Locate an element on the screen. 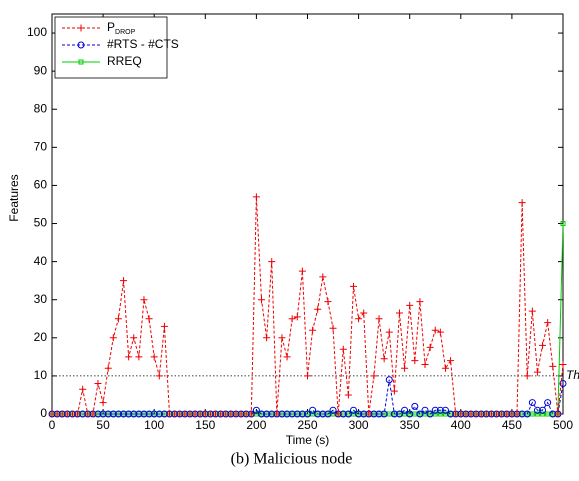 Image resolution: width=579 pixels, height=481 pixels. legend-label: PDROP is located at coordinates (121, 28).